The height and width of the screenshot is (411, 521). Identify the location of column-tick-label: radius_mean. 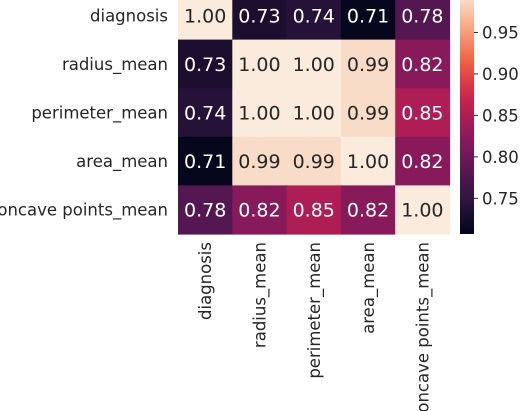
(260, 295).